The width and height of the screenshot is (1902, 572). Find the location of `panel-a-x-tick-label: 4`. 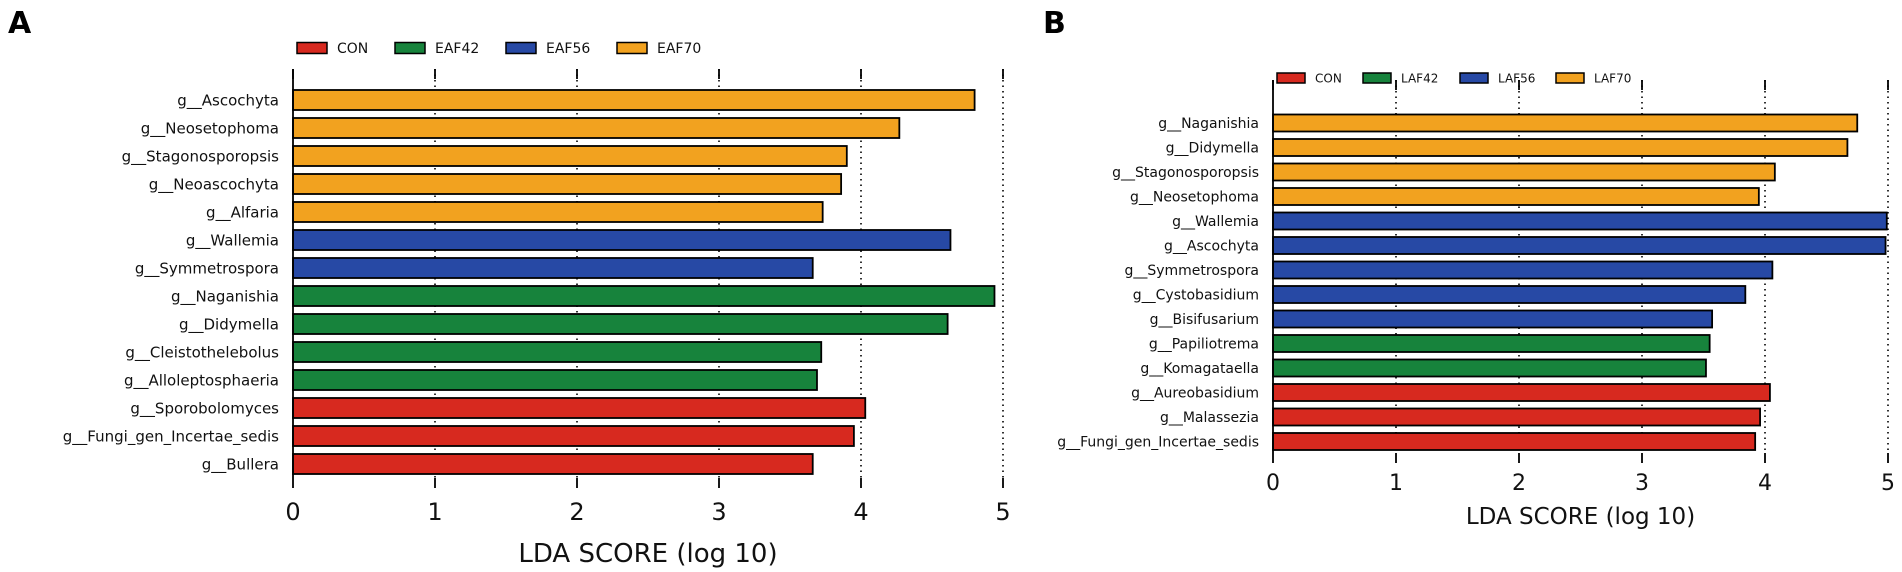

panel-a-x-tick-label: 4 is located at coordinates (860, 512).